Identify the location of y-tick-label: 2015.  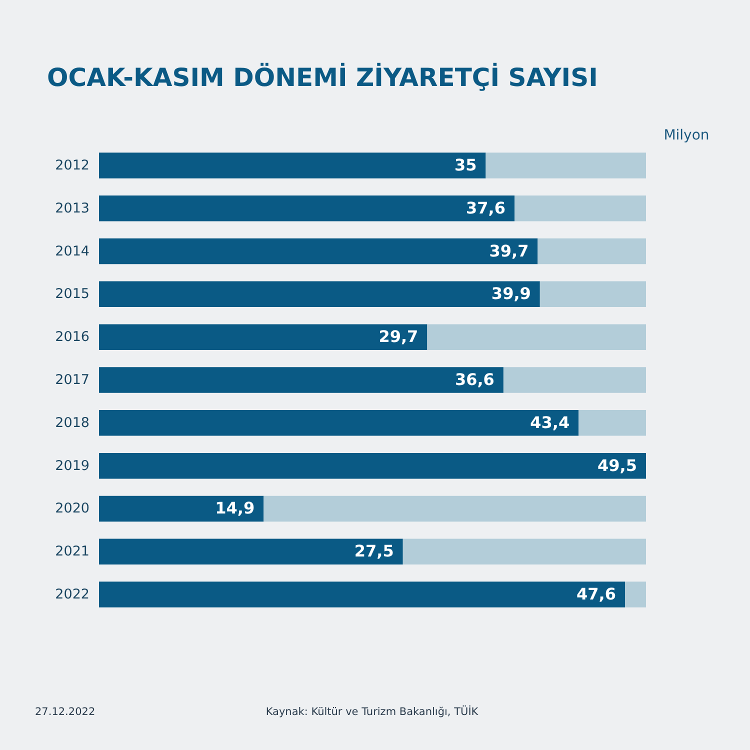
(72, 294).